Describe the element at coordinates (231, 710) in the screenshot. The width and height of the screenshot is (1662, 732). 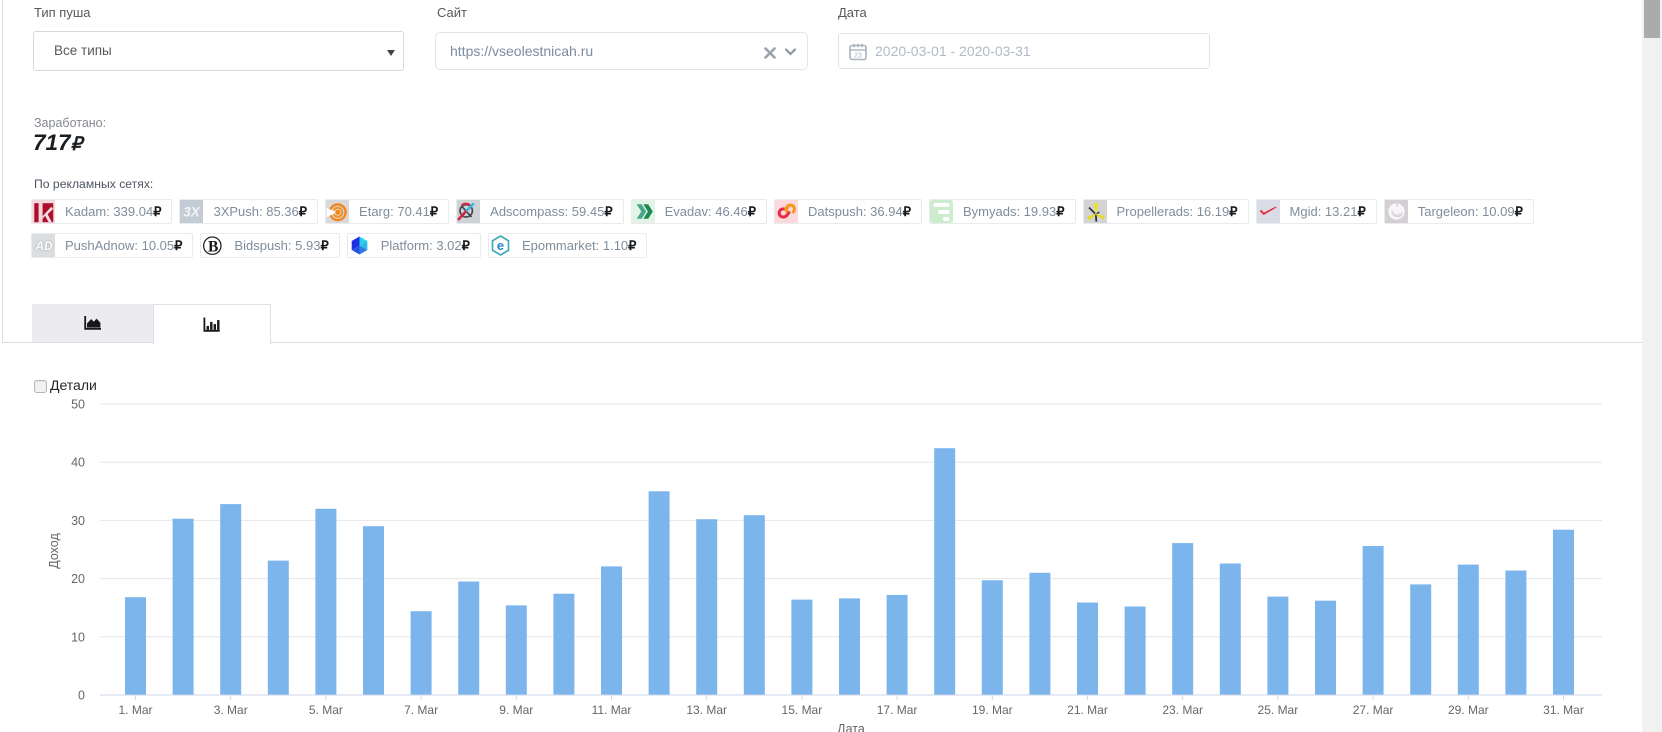
I see `svg-text: 3. Mar` at that location.